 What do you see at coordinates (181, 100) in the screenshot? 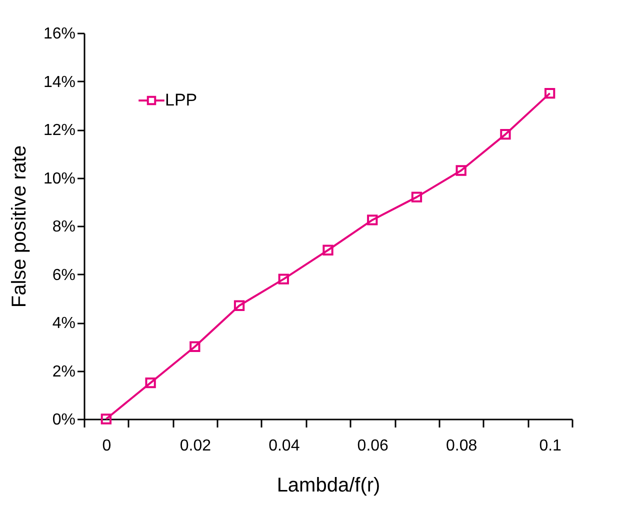
I see `legend-label: LPP` at bounding box center [181, 100].